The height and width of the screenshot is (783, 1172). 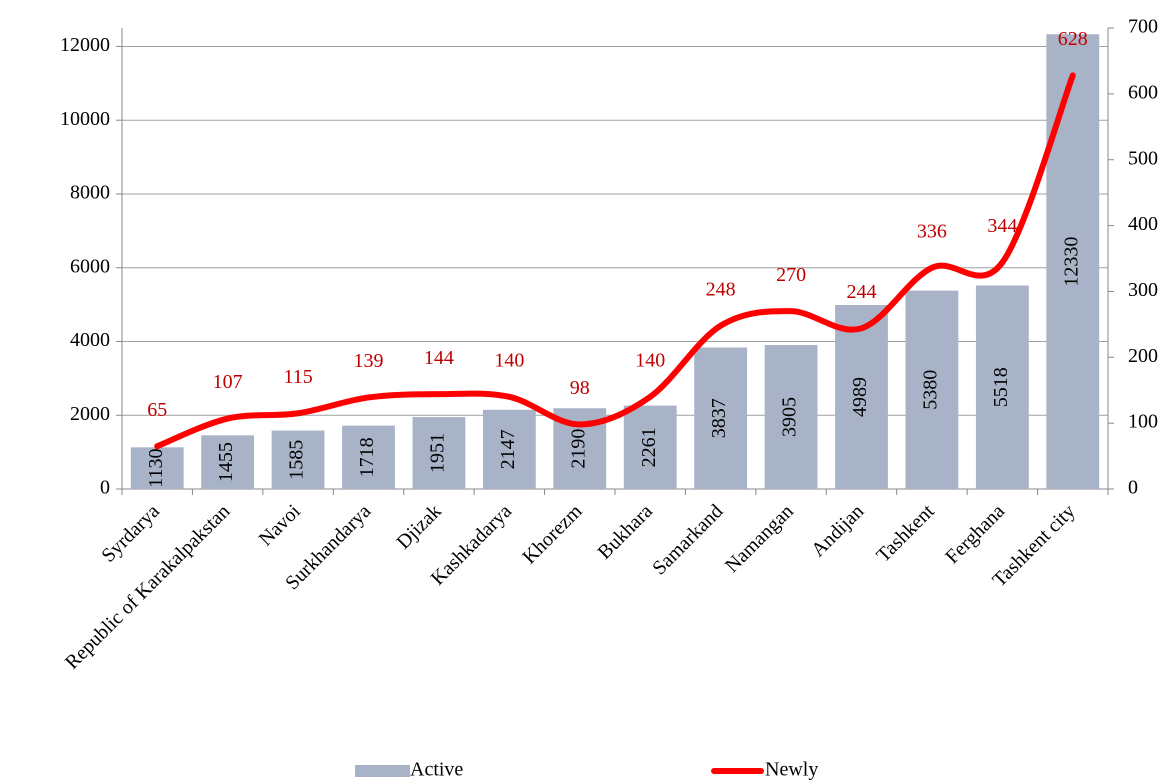 What do you see at coordinates (791, 770) in the screenshot?
I see `legend-label: Newly` at bounding box center [791, 770].